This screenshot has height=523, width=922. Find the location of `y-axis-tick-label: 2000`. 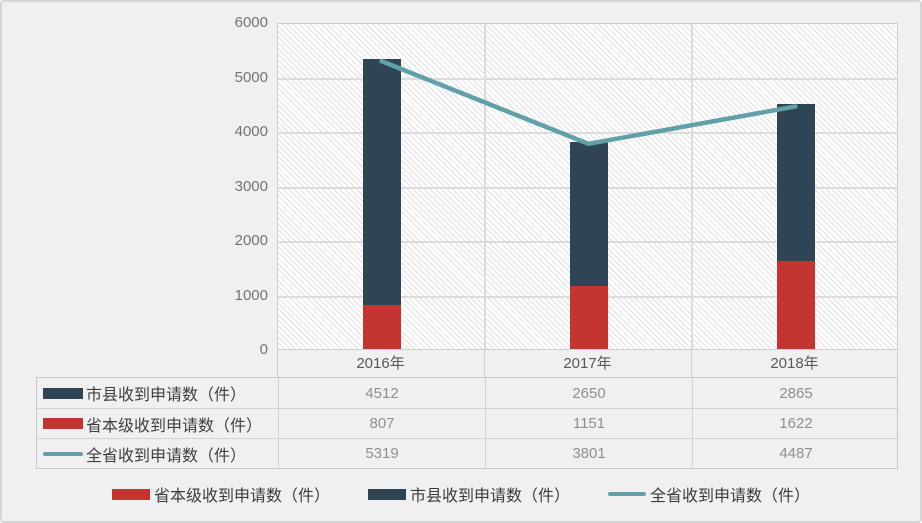

y-axis-tick-label: 2000 is located at coordinates (251, 240).